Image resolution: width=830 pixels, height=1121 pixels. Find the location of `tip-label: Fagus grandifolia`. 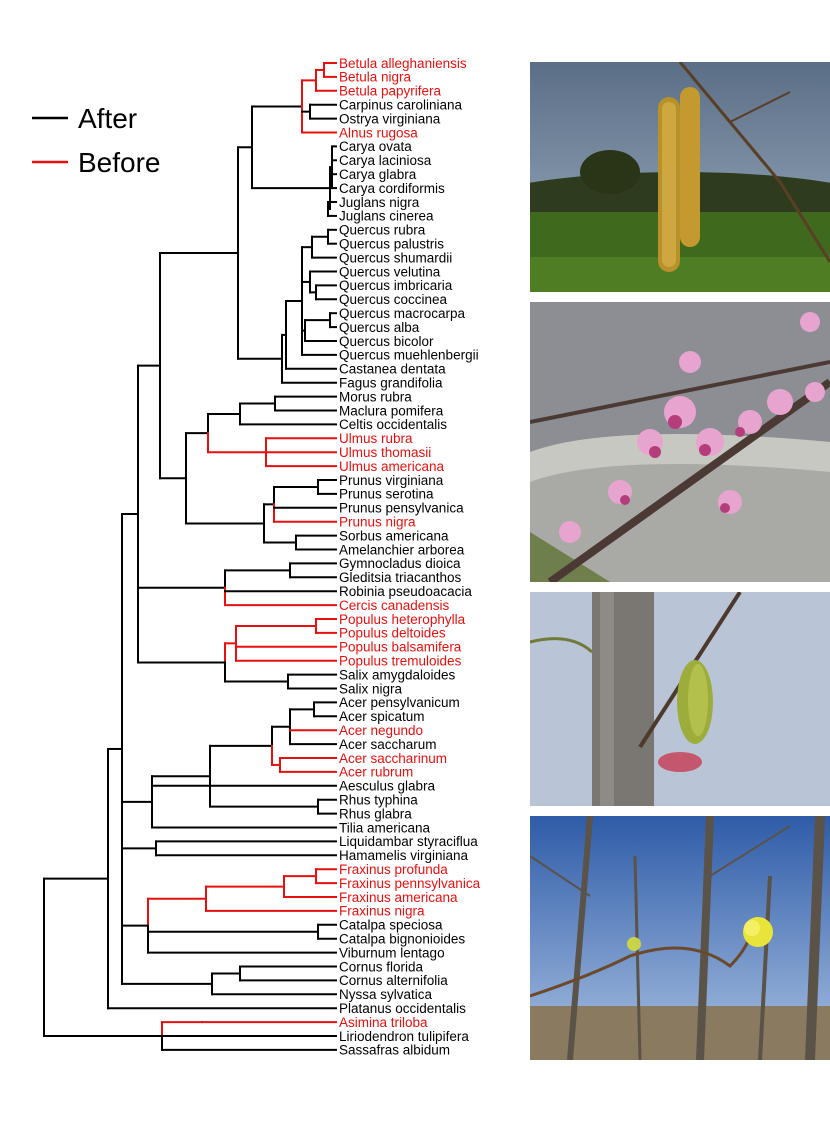

tip-label: Fagus grandifolia is located at coordinates (391, 383).